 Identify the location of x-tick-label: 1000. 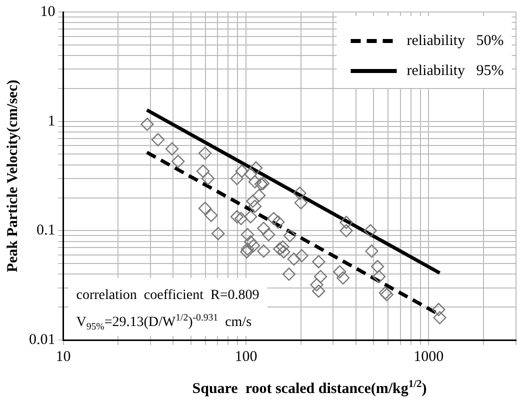
(429, 356).